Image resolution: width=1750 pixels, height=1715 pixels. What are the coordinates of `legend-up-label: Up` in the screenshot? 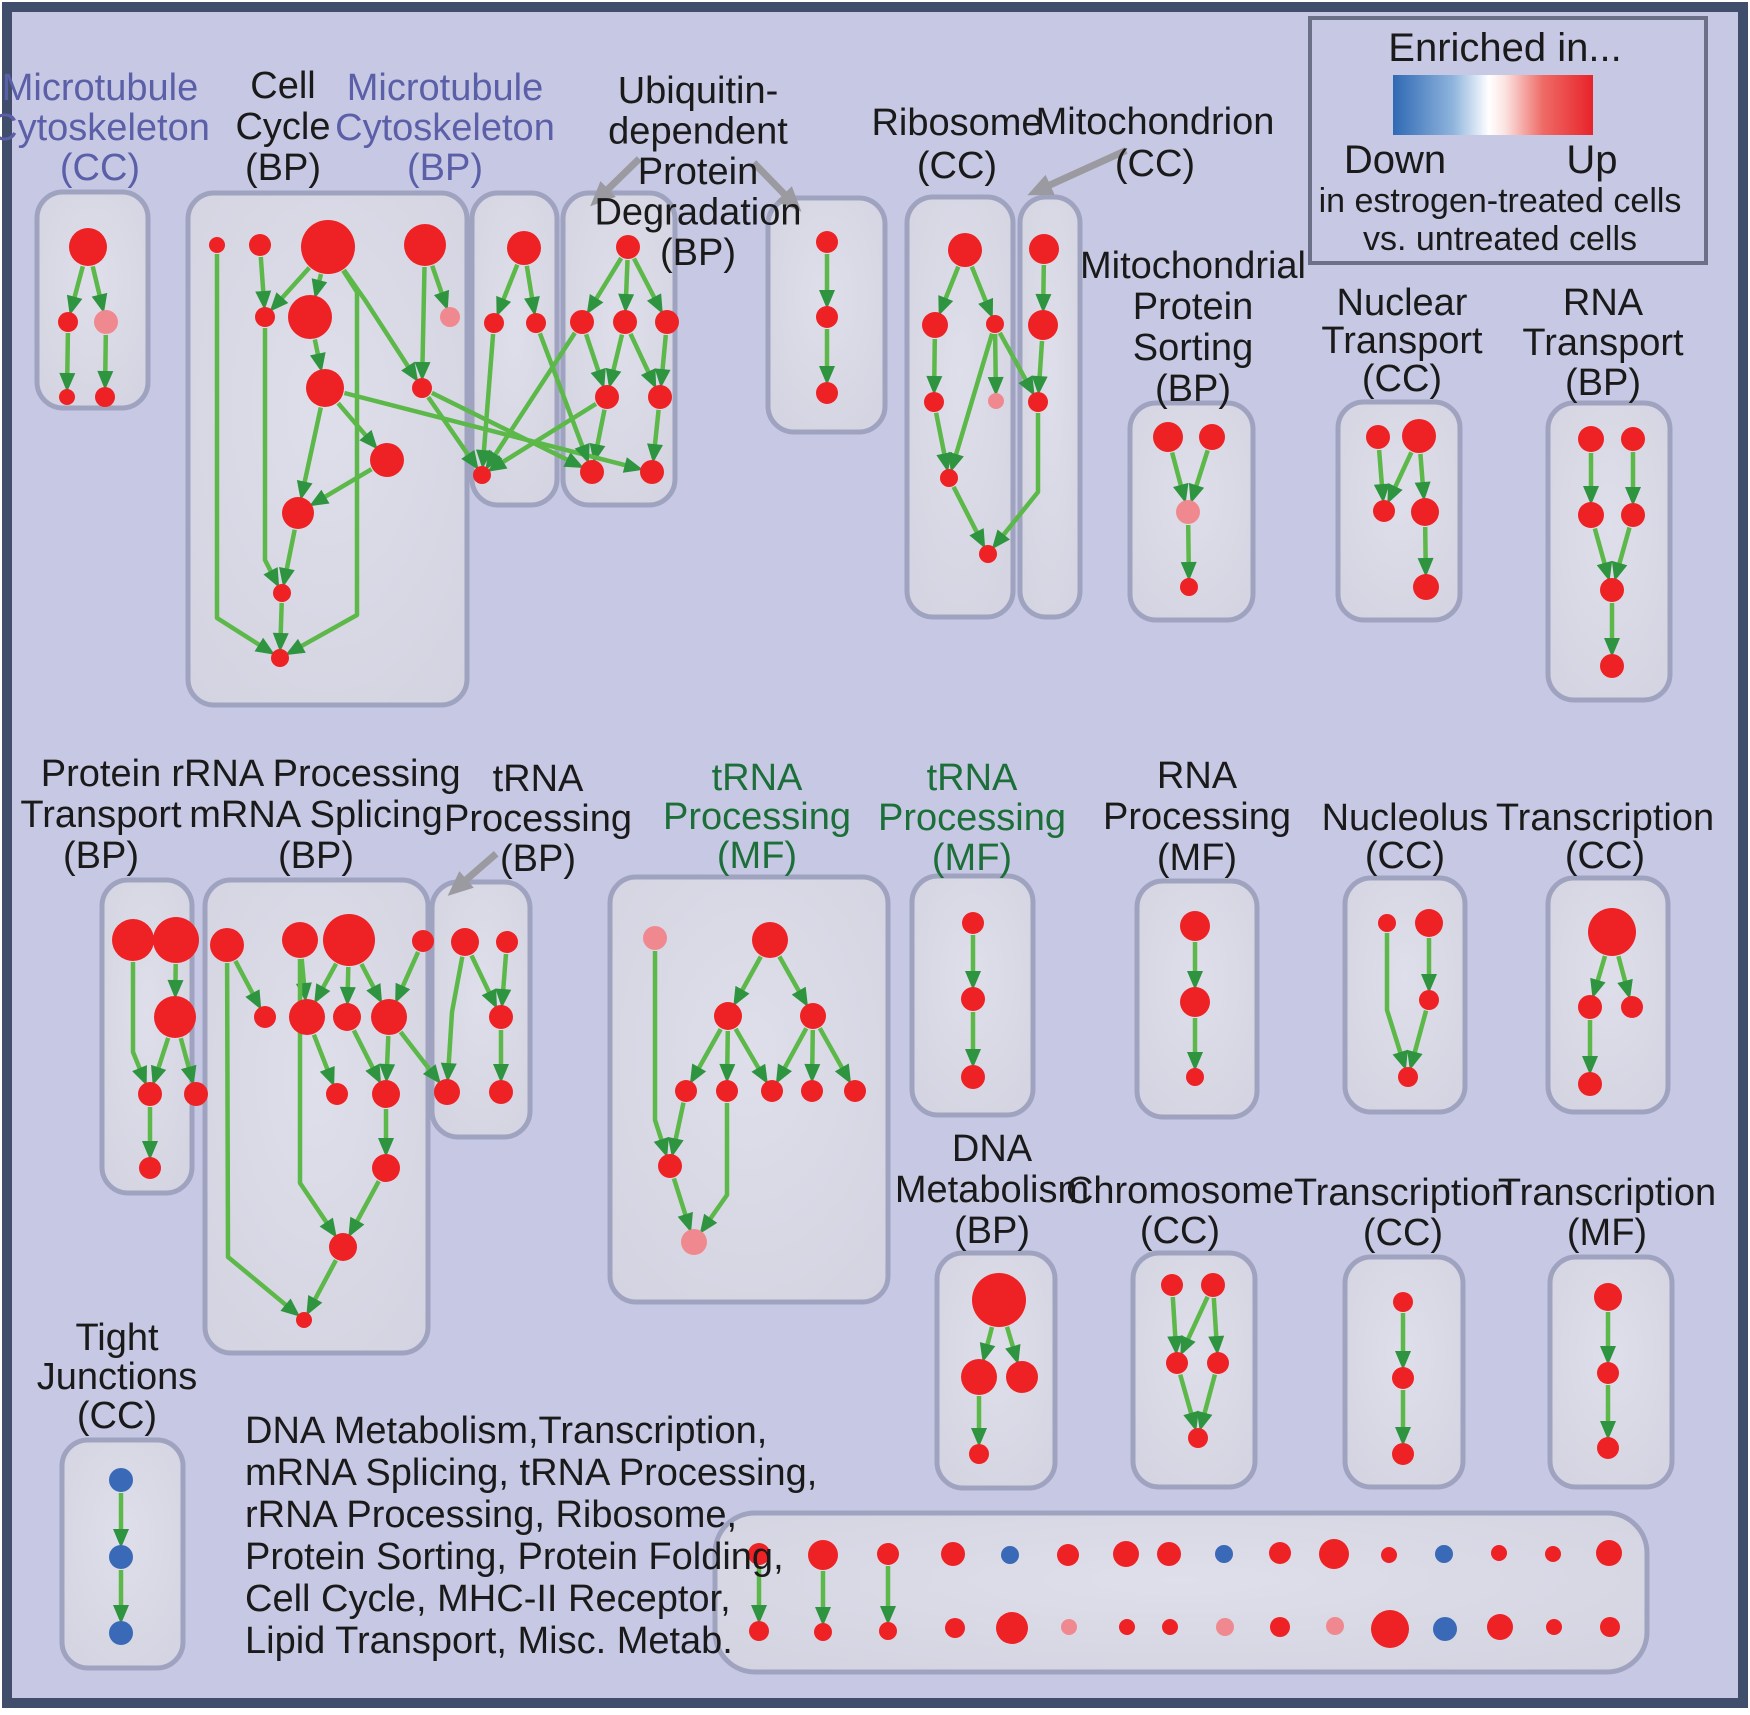 It's located at (1591, 160).